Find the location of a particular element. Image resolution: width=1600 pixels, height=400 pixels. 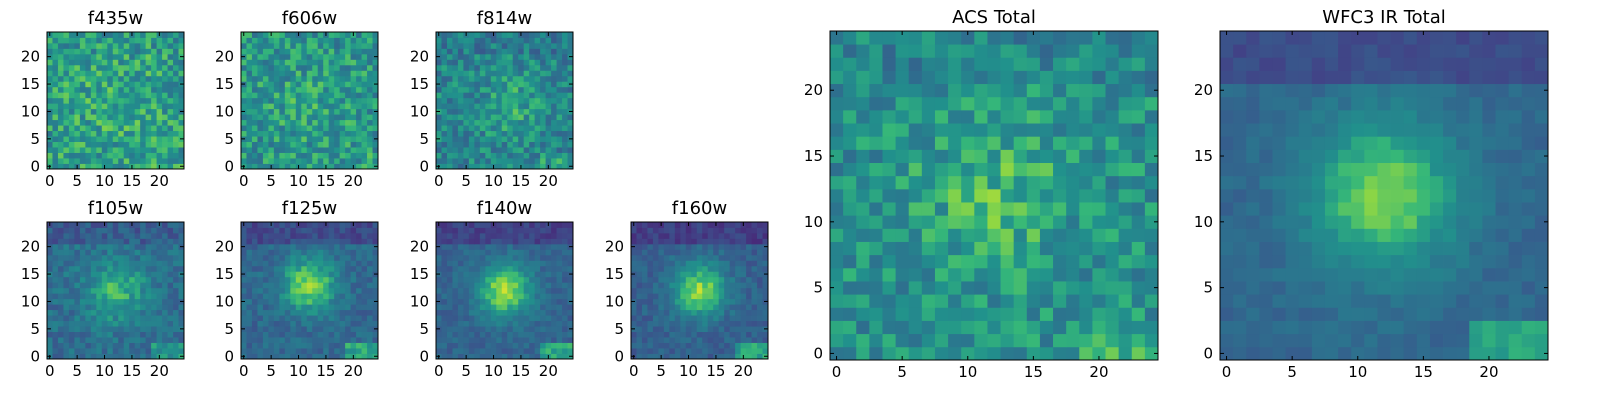

y-tick-label: 20 is located at coordinates (419, 247).